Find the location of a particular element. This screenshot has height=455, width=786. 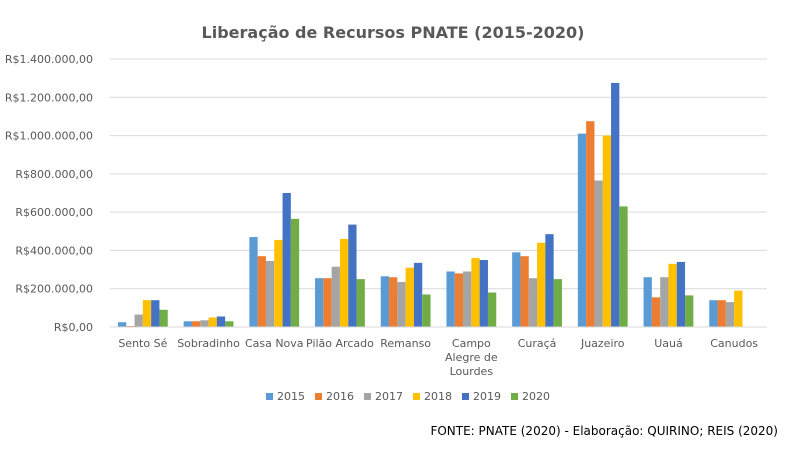

legend: 2015 2016 2017 2018 2019 2020 is located at coordinates (408, 396).